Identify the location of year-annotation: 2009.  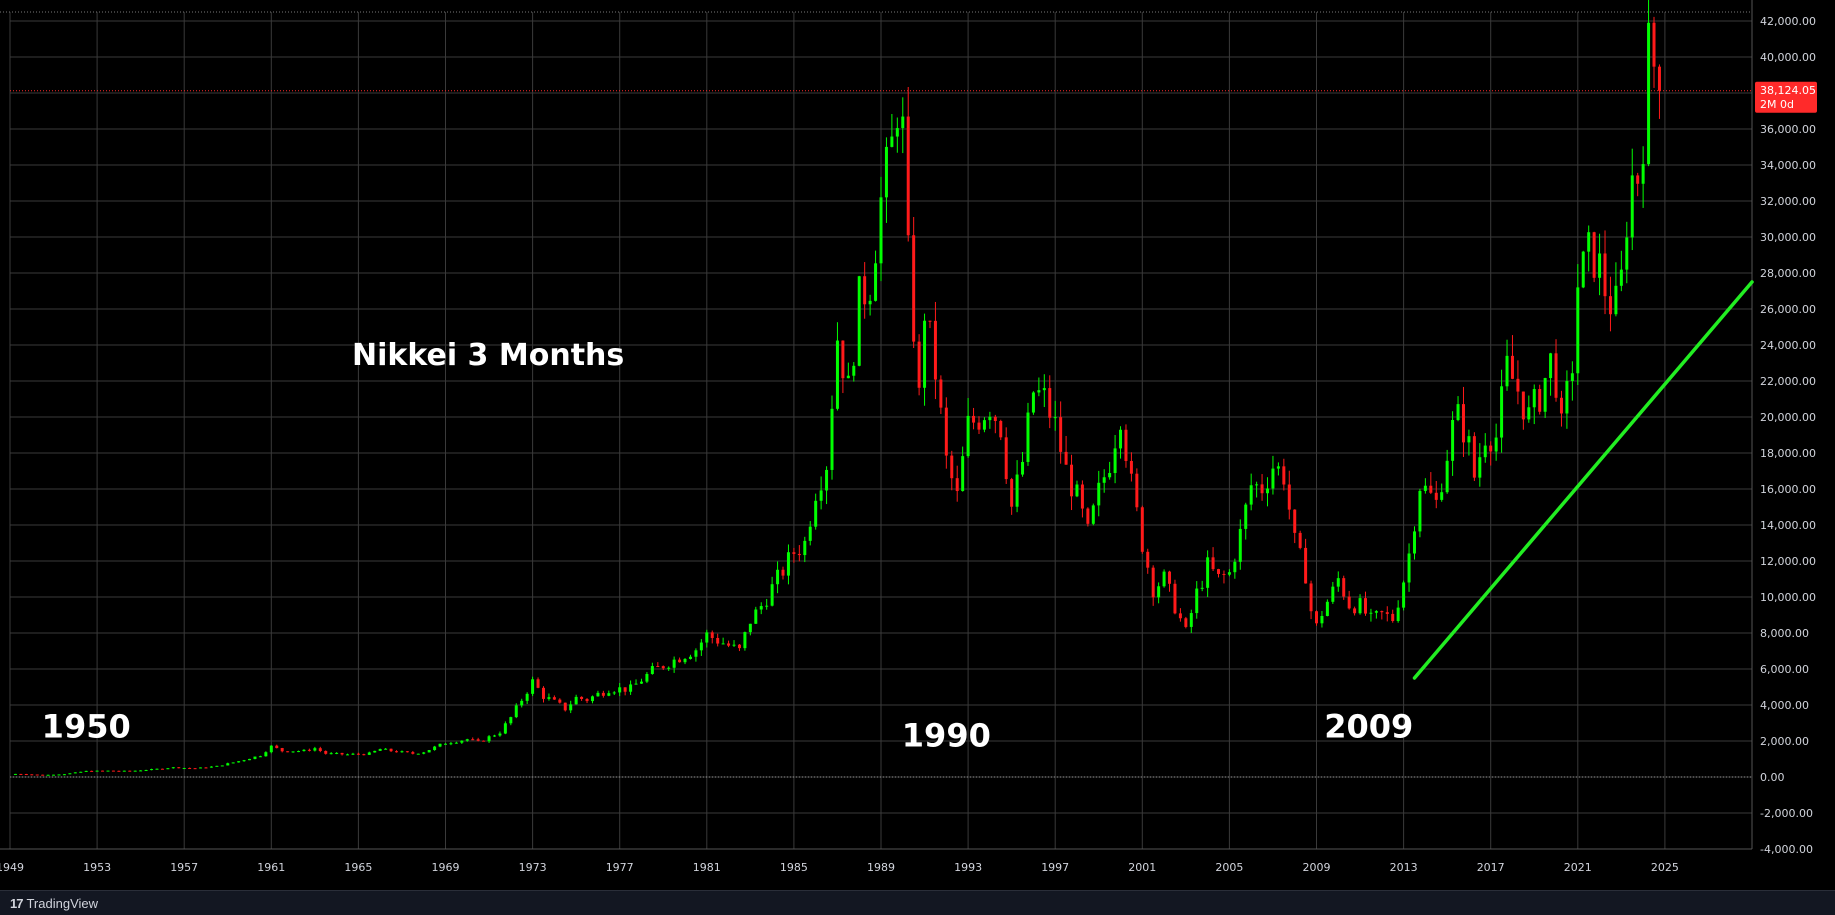
(1368, 726).